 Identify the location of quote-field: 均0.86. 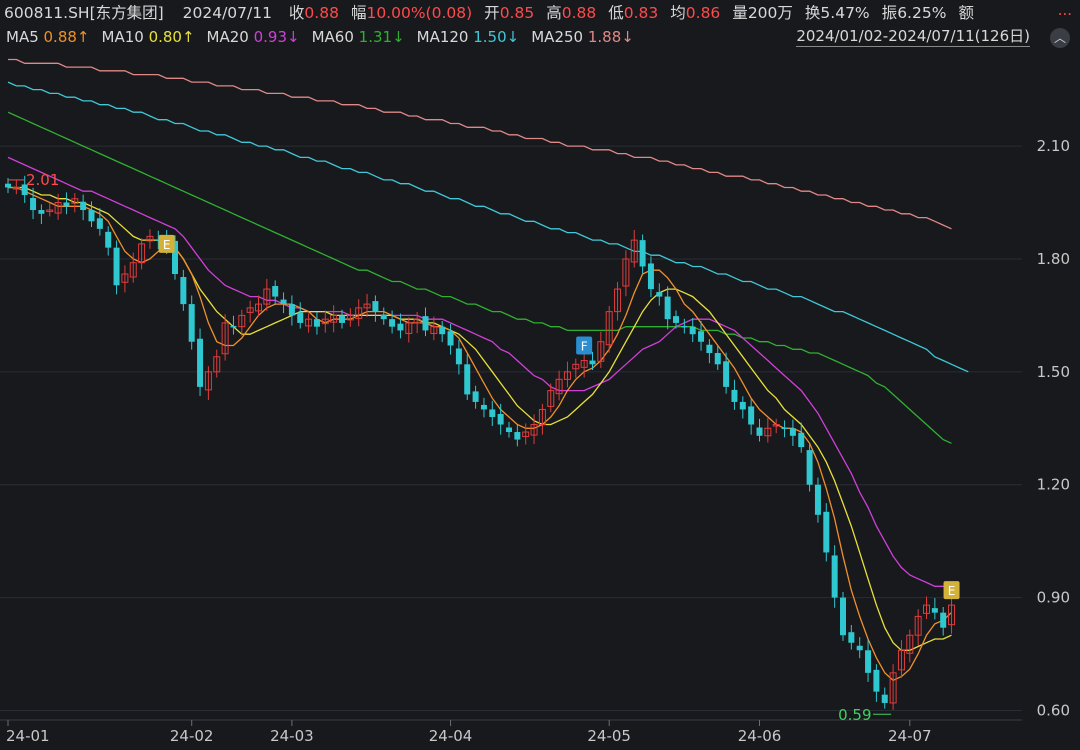
(695, 13).